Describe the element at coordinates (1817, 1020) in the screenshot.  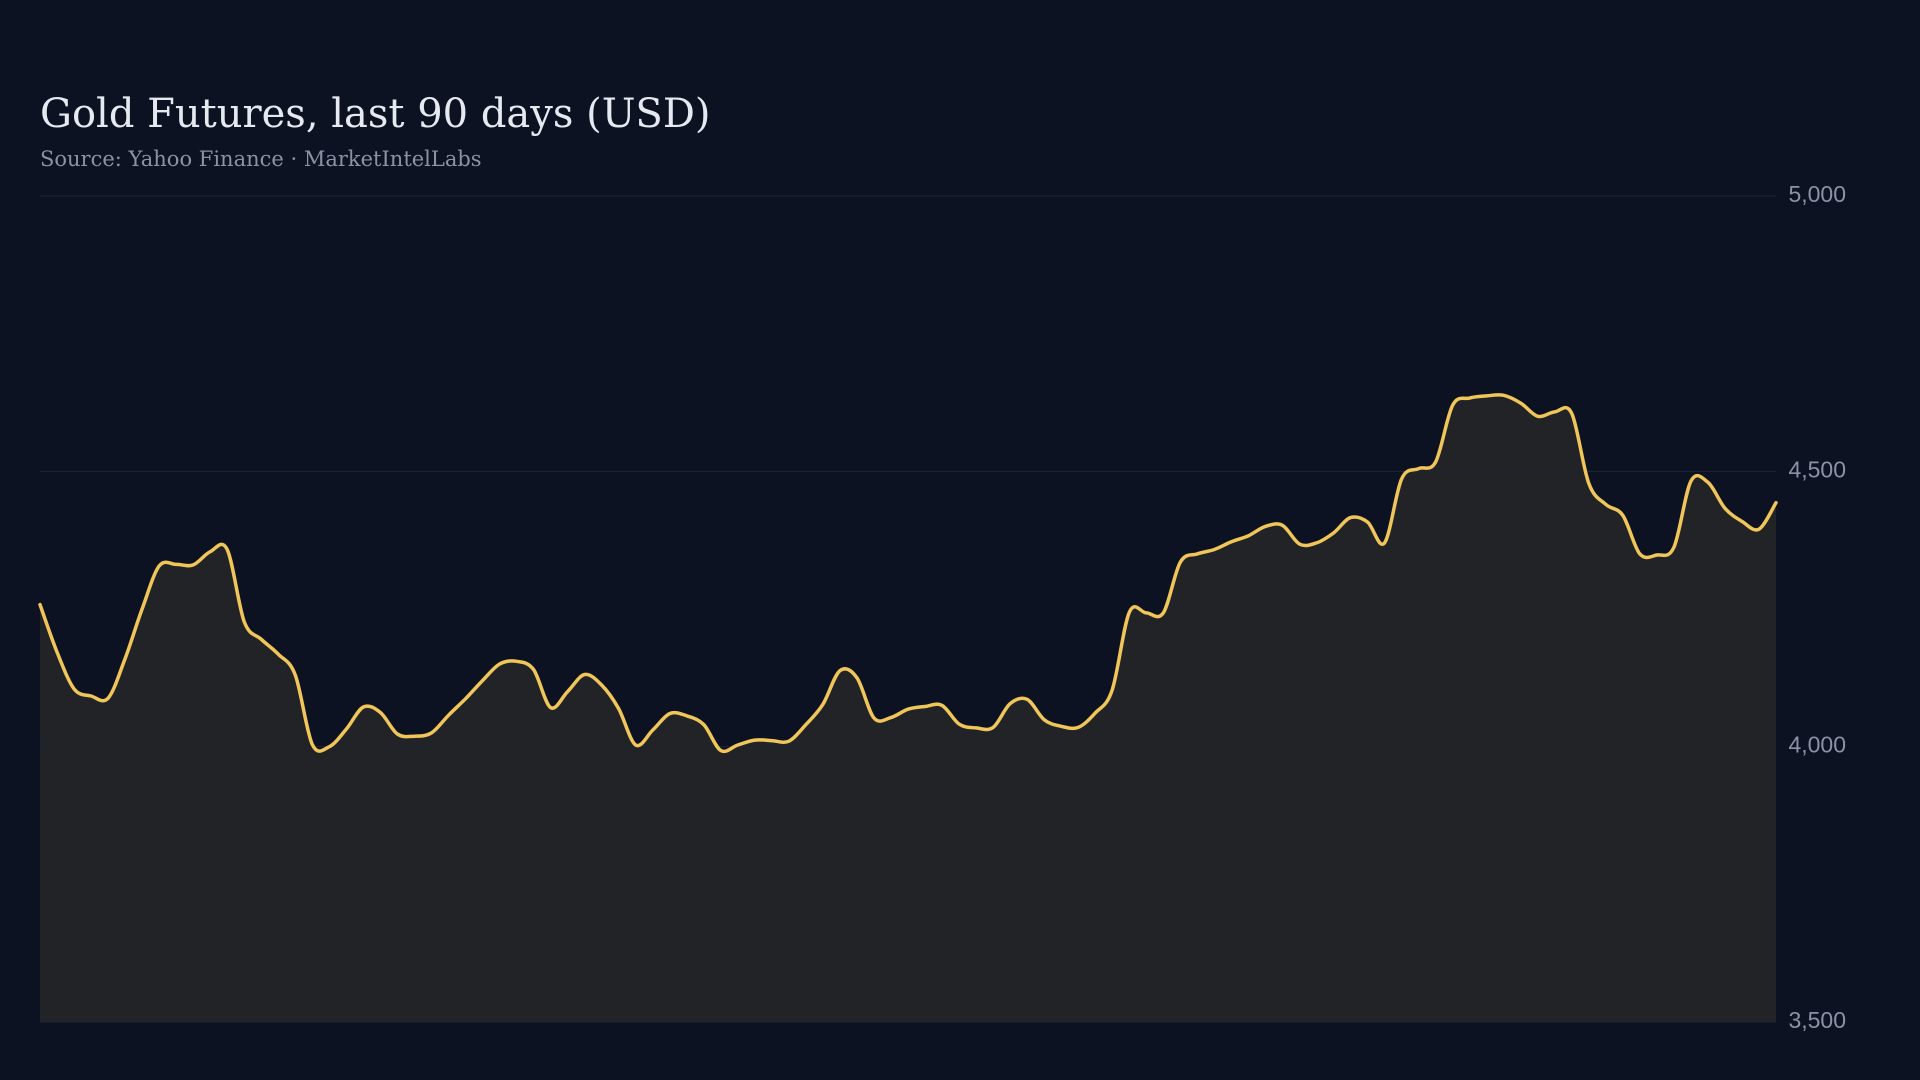
I see `y-tick-label-3500: 3,500` at that location.